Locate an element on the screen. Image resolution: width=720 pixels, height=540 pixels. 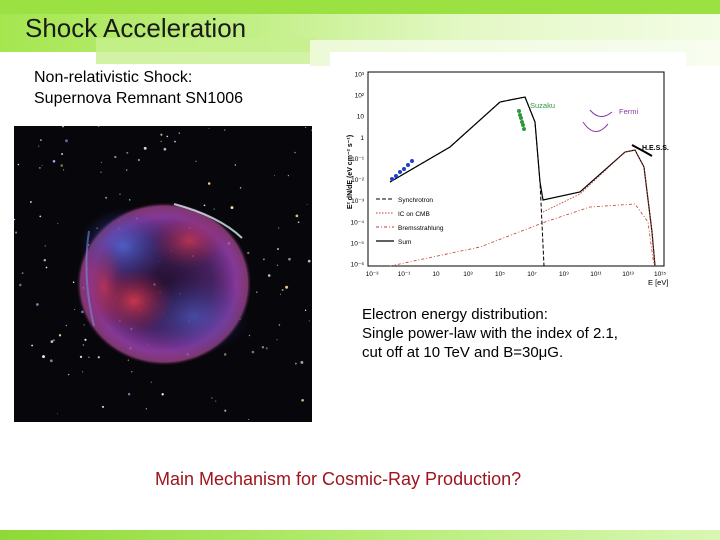
x-tick-label: 10⁻¹ is located at coordinates (405, 274).